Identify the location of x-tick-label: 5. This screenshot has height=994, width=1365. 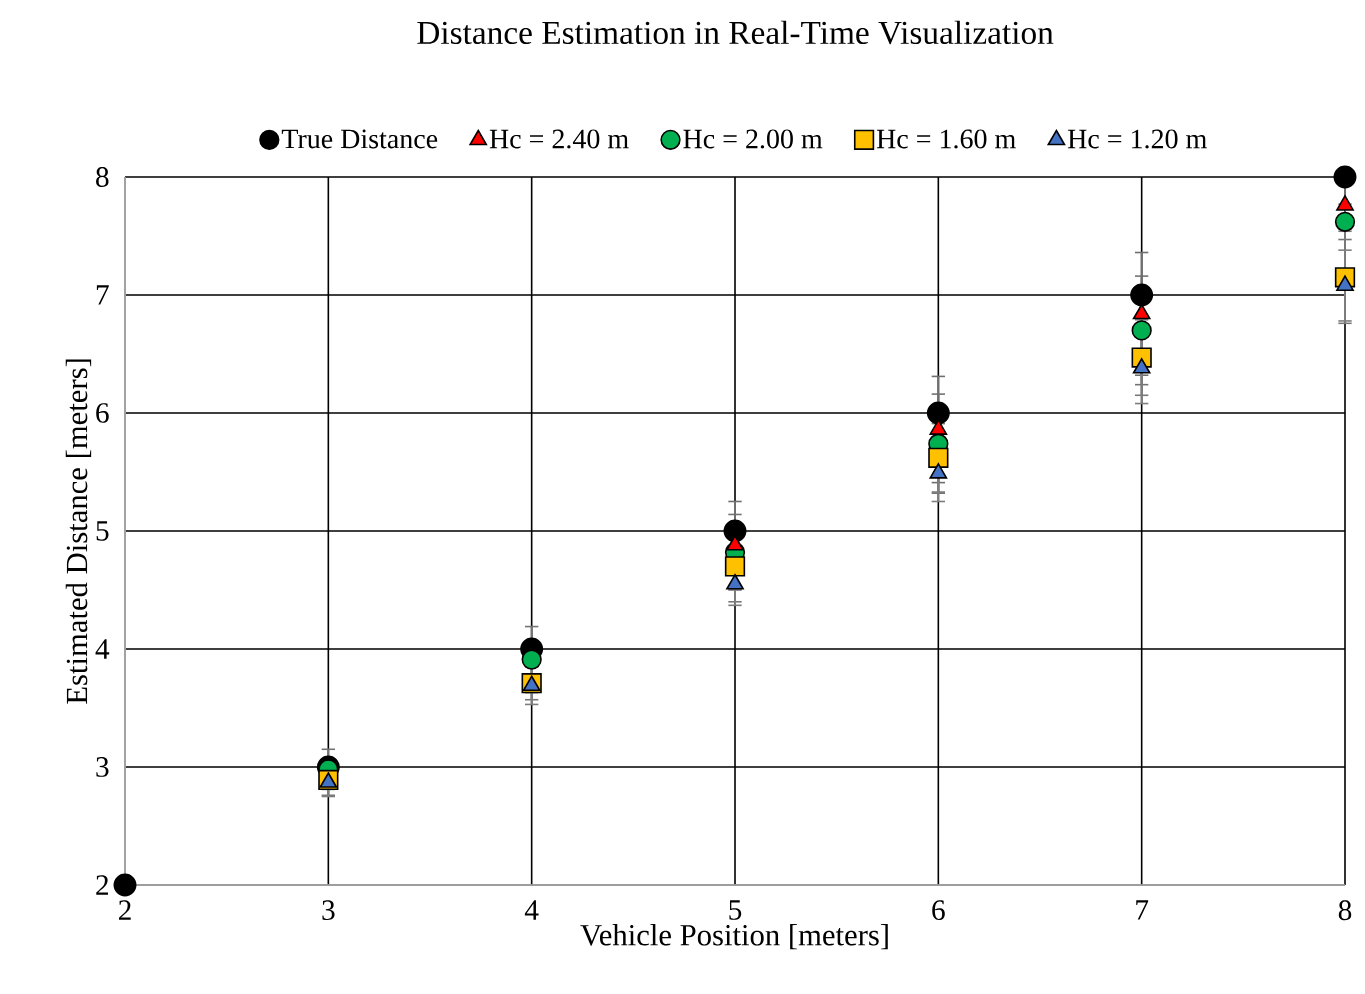
(735, 910).